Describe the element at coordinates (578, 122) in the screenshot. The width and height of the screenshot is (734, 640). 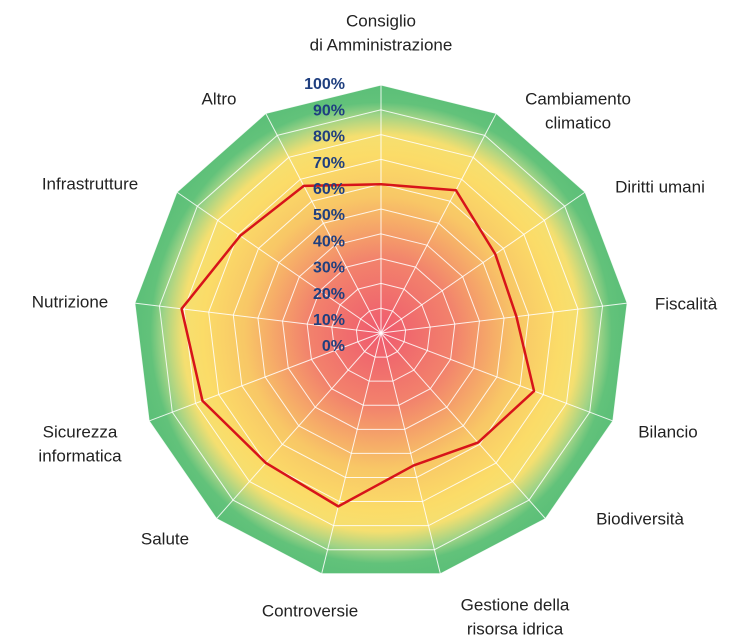
I see `category-label-line: climatico` at that location.